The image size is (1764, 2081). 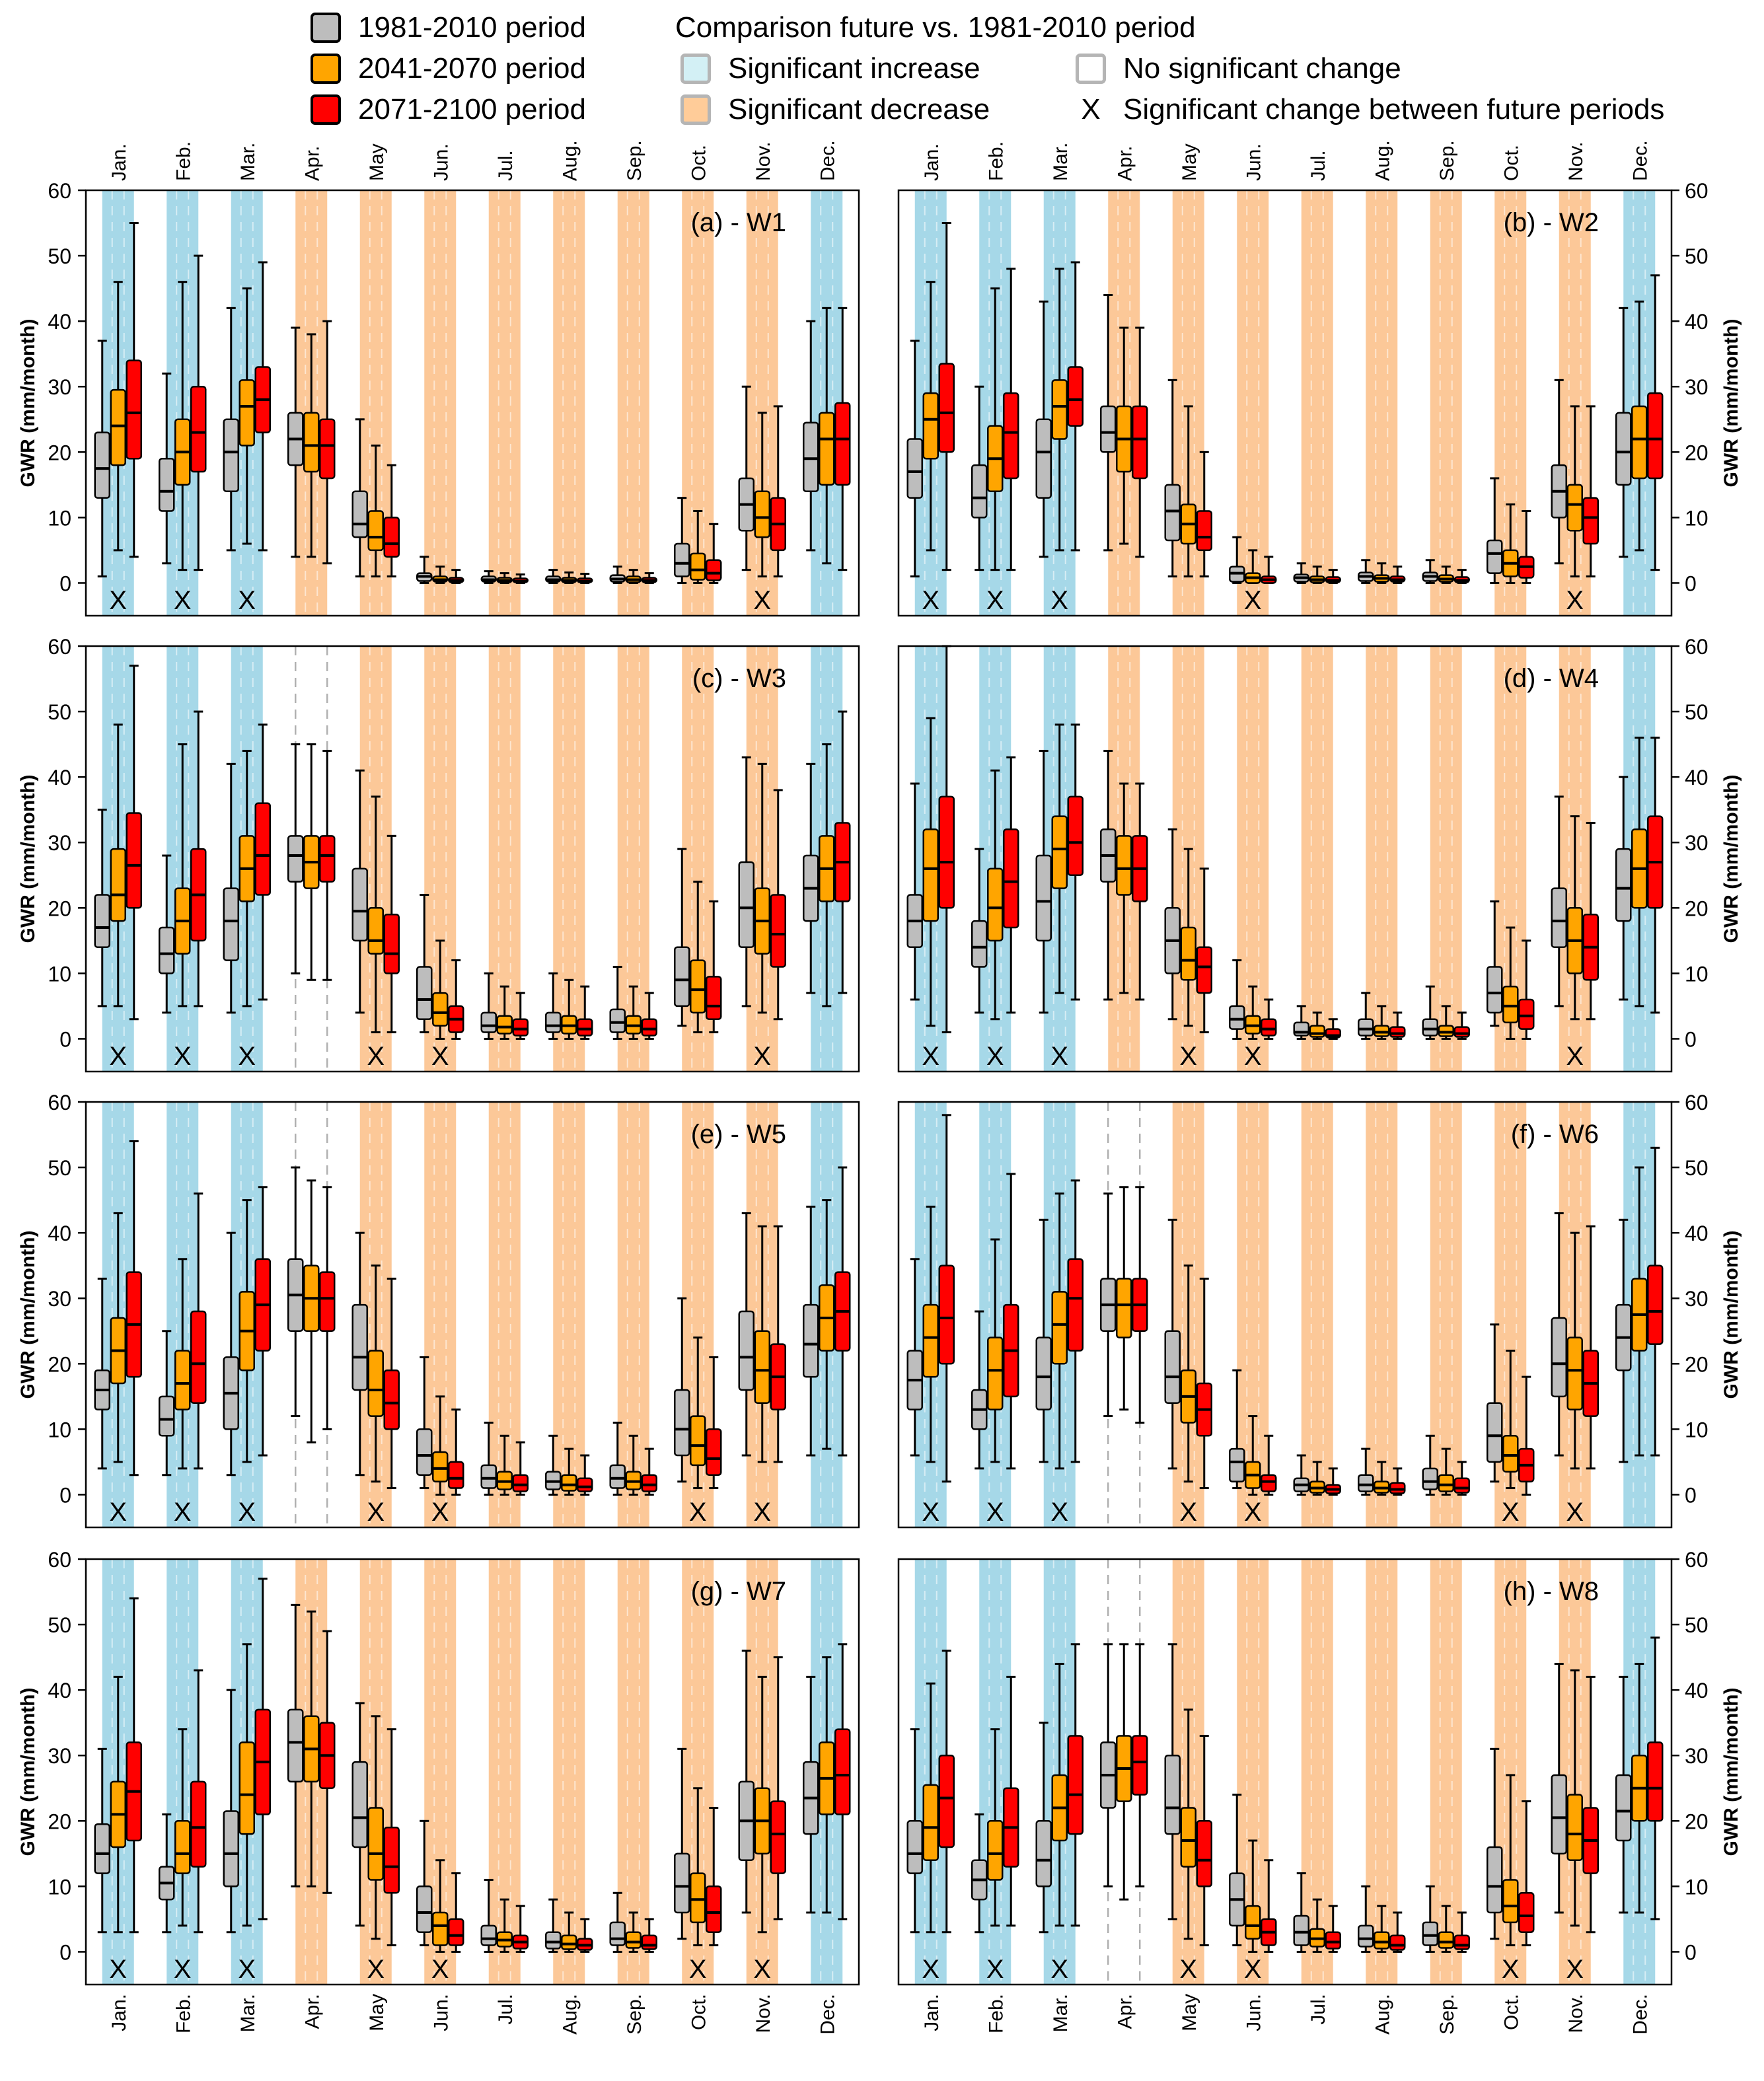 What do you see at coordinates (1318, 2010) in the screenshot?
I see `panel-8-month-7: Jul.` at bounding box center [1318, 2010].